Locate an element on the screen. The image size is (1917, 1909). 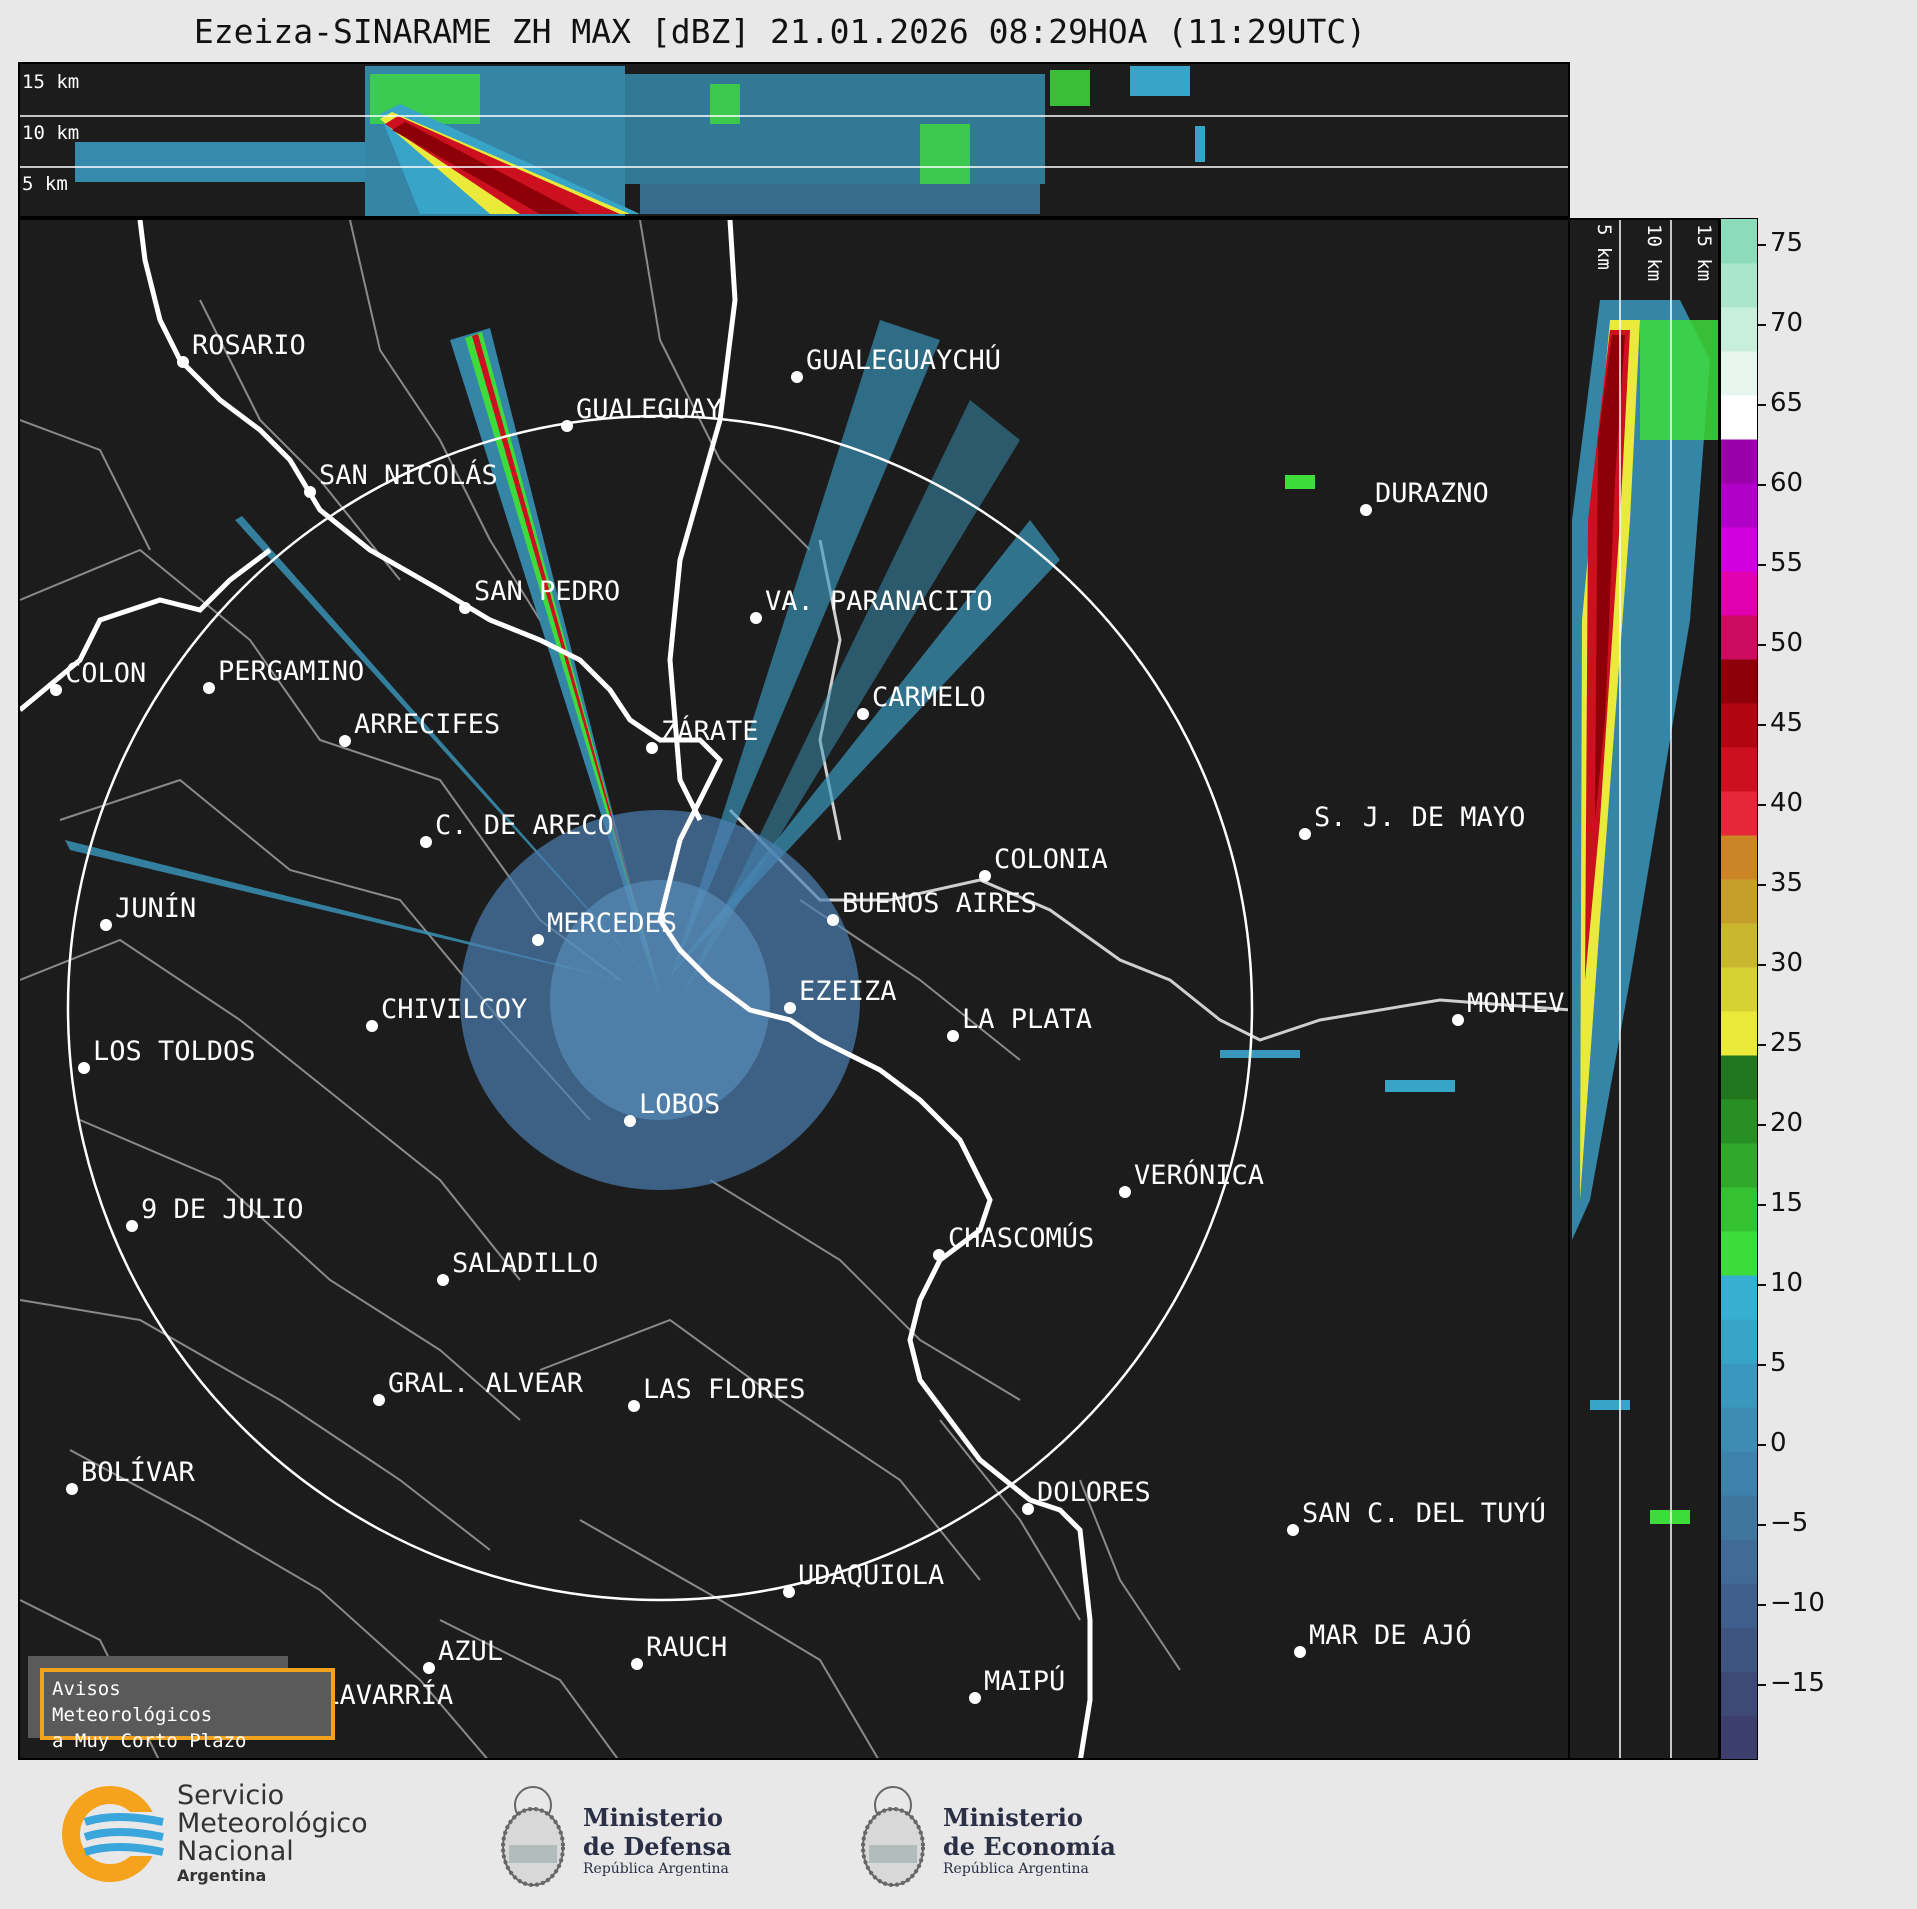
city-marker: BOLÍVAR is located at coordinates (131, 1475).